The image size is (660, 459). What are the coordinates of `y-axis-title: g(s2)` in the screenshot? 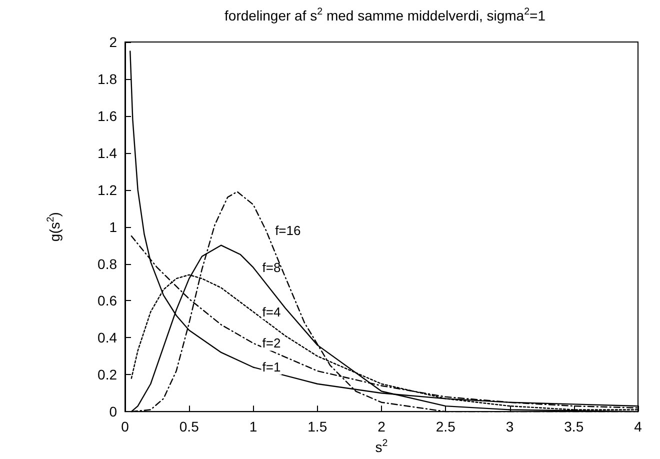 It's located at (54, 227).